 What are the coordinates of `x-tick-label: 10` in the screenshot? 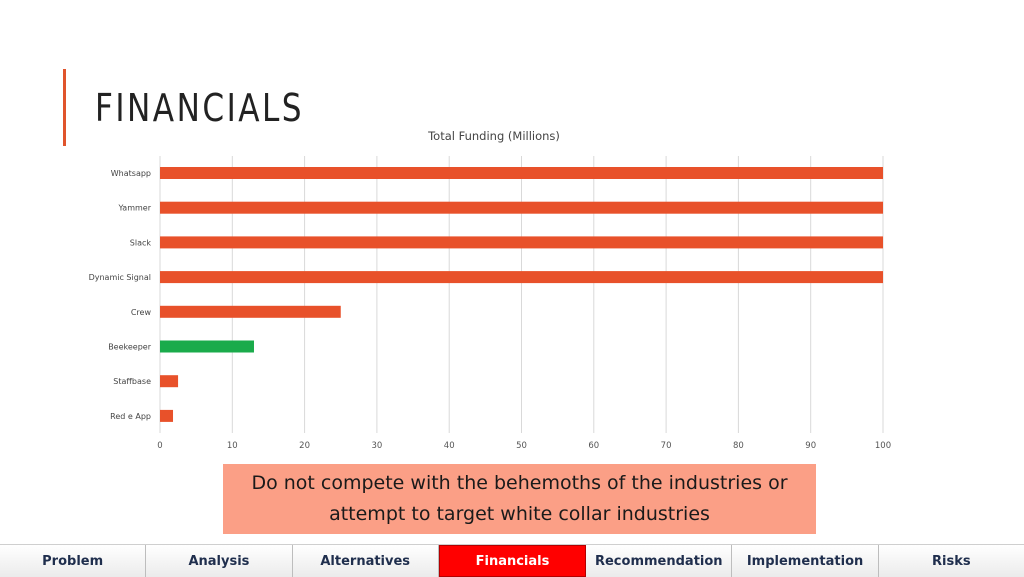 It's located at (232, 446).